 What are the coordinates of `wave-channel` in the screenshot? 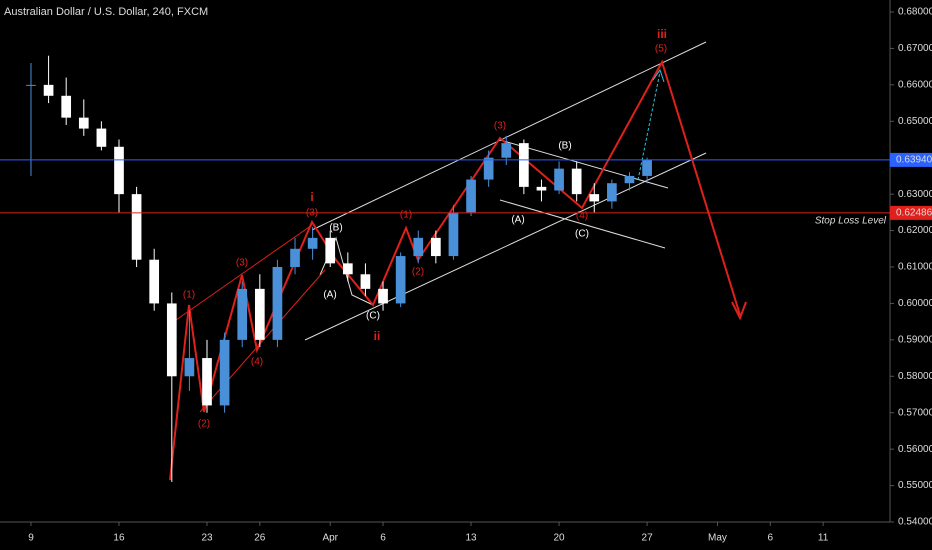 It's located at (244, 272).